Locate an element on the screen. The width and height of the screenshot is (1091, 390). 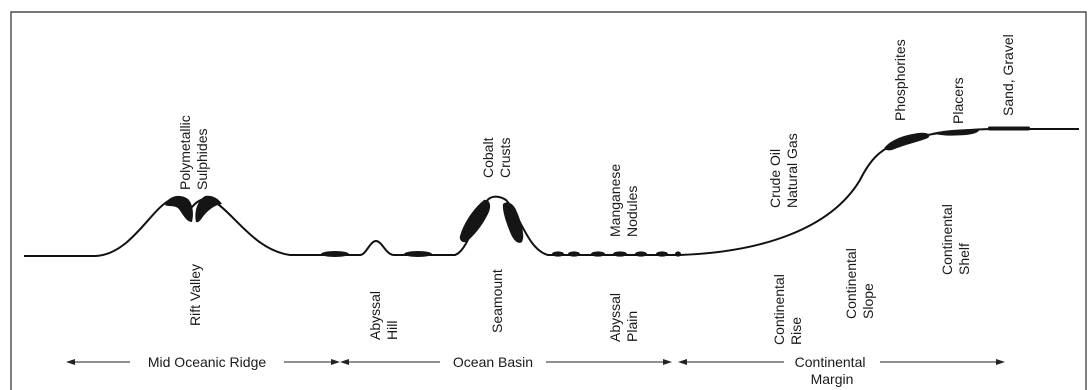
label-abyssal-plain: Abyssal Plain is located at coordinates (623, 315).